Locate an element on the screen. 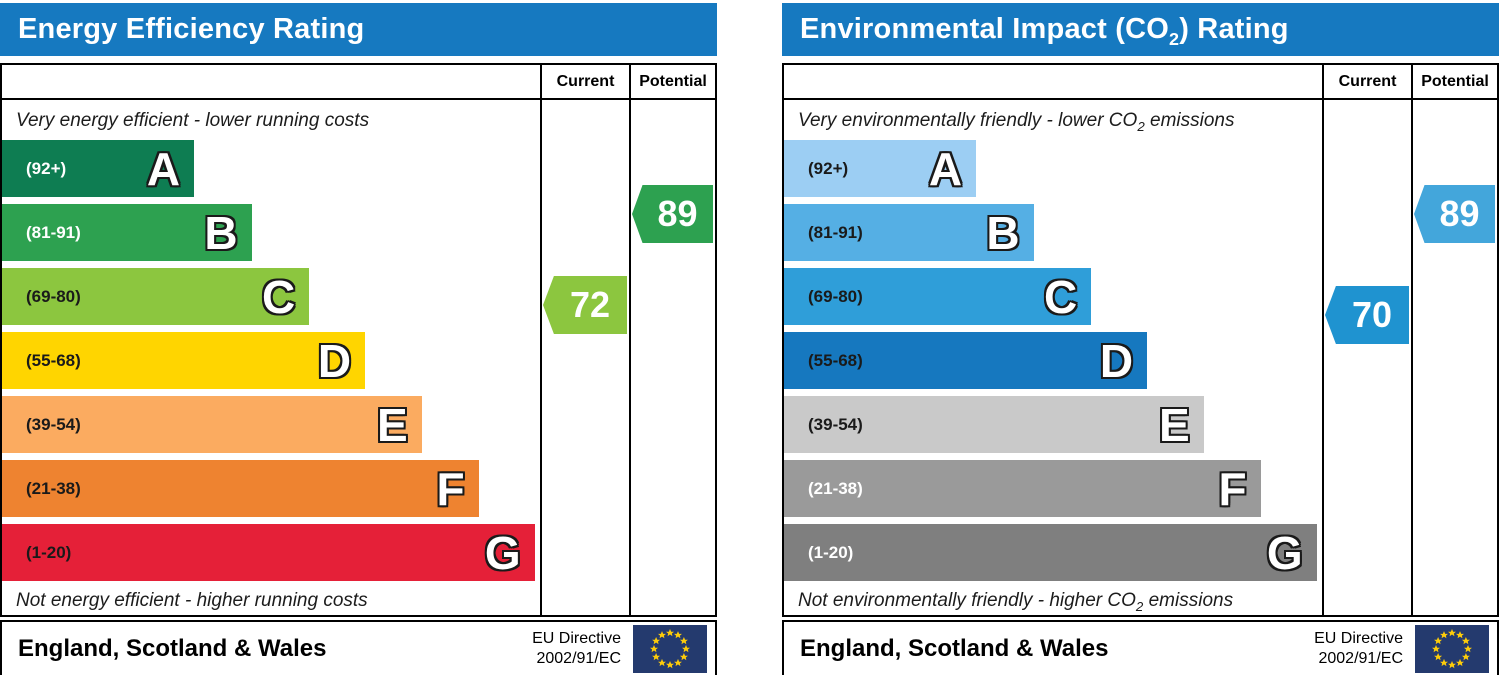 The height and width of the screenshot is (675, 1501). current-column: 70 is located at coordinates (1366, 357).